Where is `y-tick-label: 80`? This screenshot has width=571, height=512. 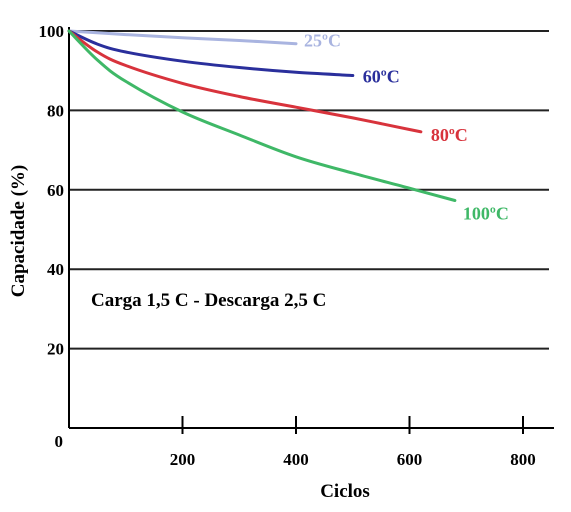 y-tick-label: 80 is located at coordinates (55, 110).